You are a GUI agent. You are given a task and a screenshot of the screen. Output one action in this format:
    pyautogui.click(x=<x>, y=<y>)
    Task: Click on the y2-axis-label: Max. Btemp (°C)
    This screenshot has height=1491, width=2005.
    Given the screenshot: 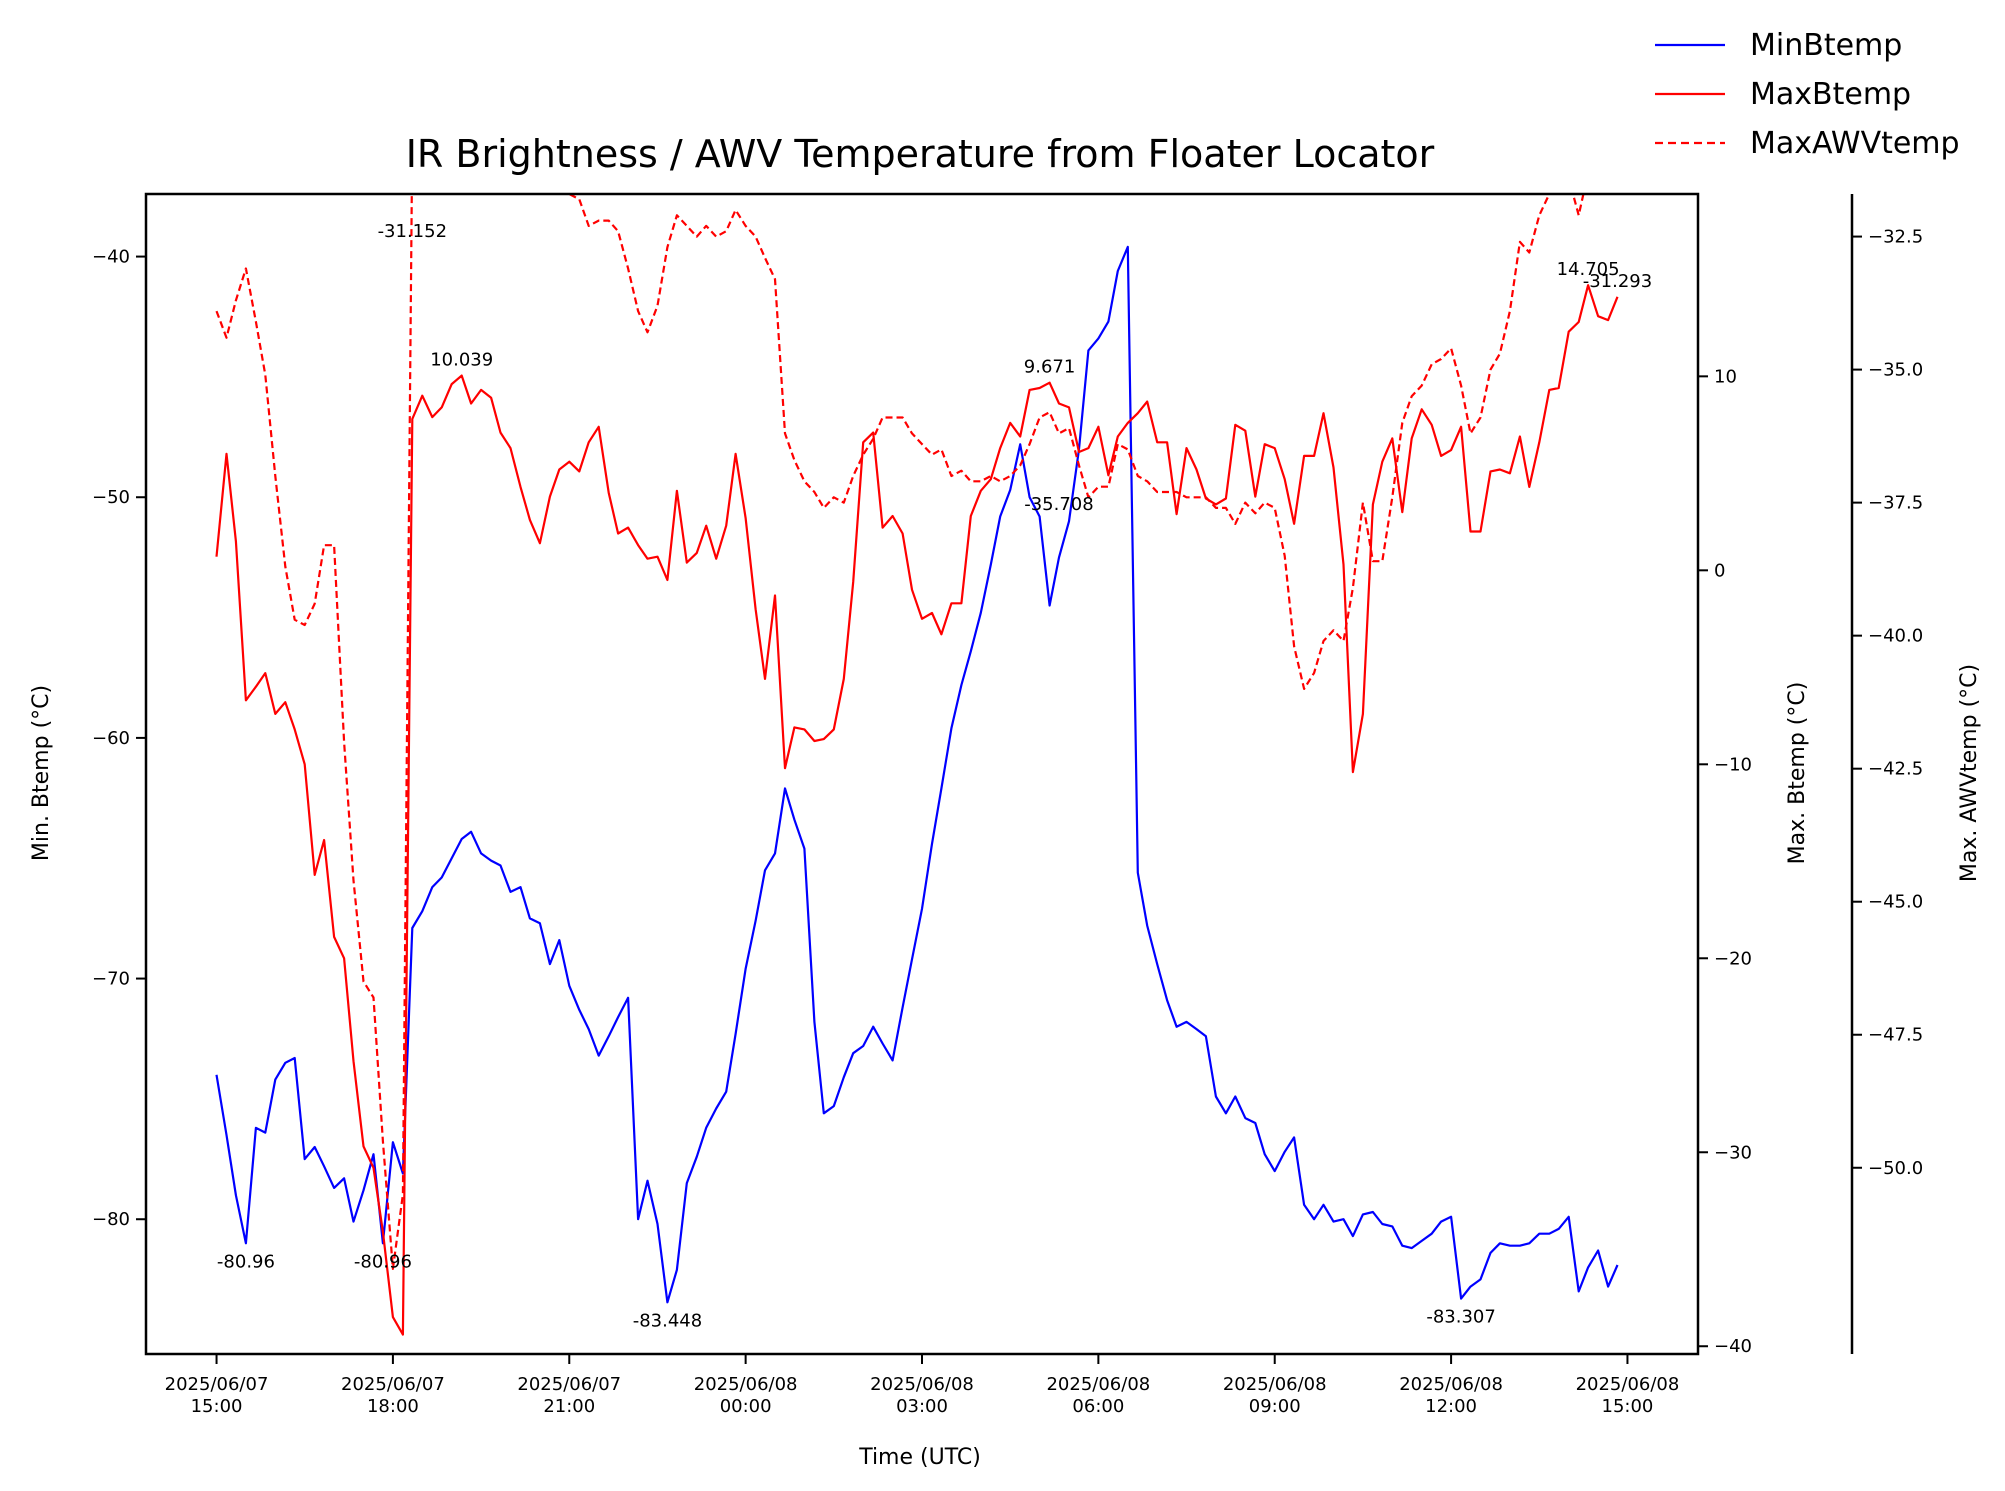 What is the action you would take?
    pyautogui.click(x=1797, y=773)
    